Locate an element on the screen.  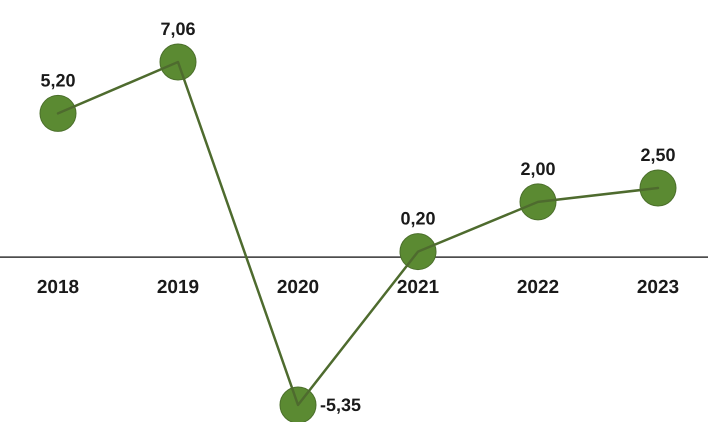
data-label: -5,35 is located at coordinates (341, 405).